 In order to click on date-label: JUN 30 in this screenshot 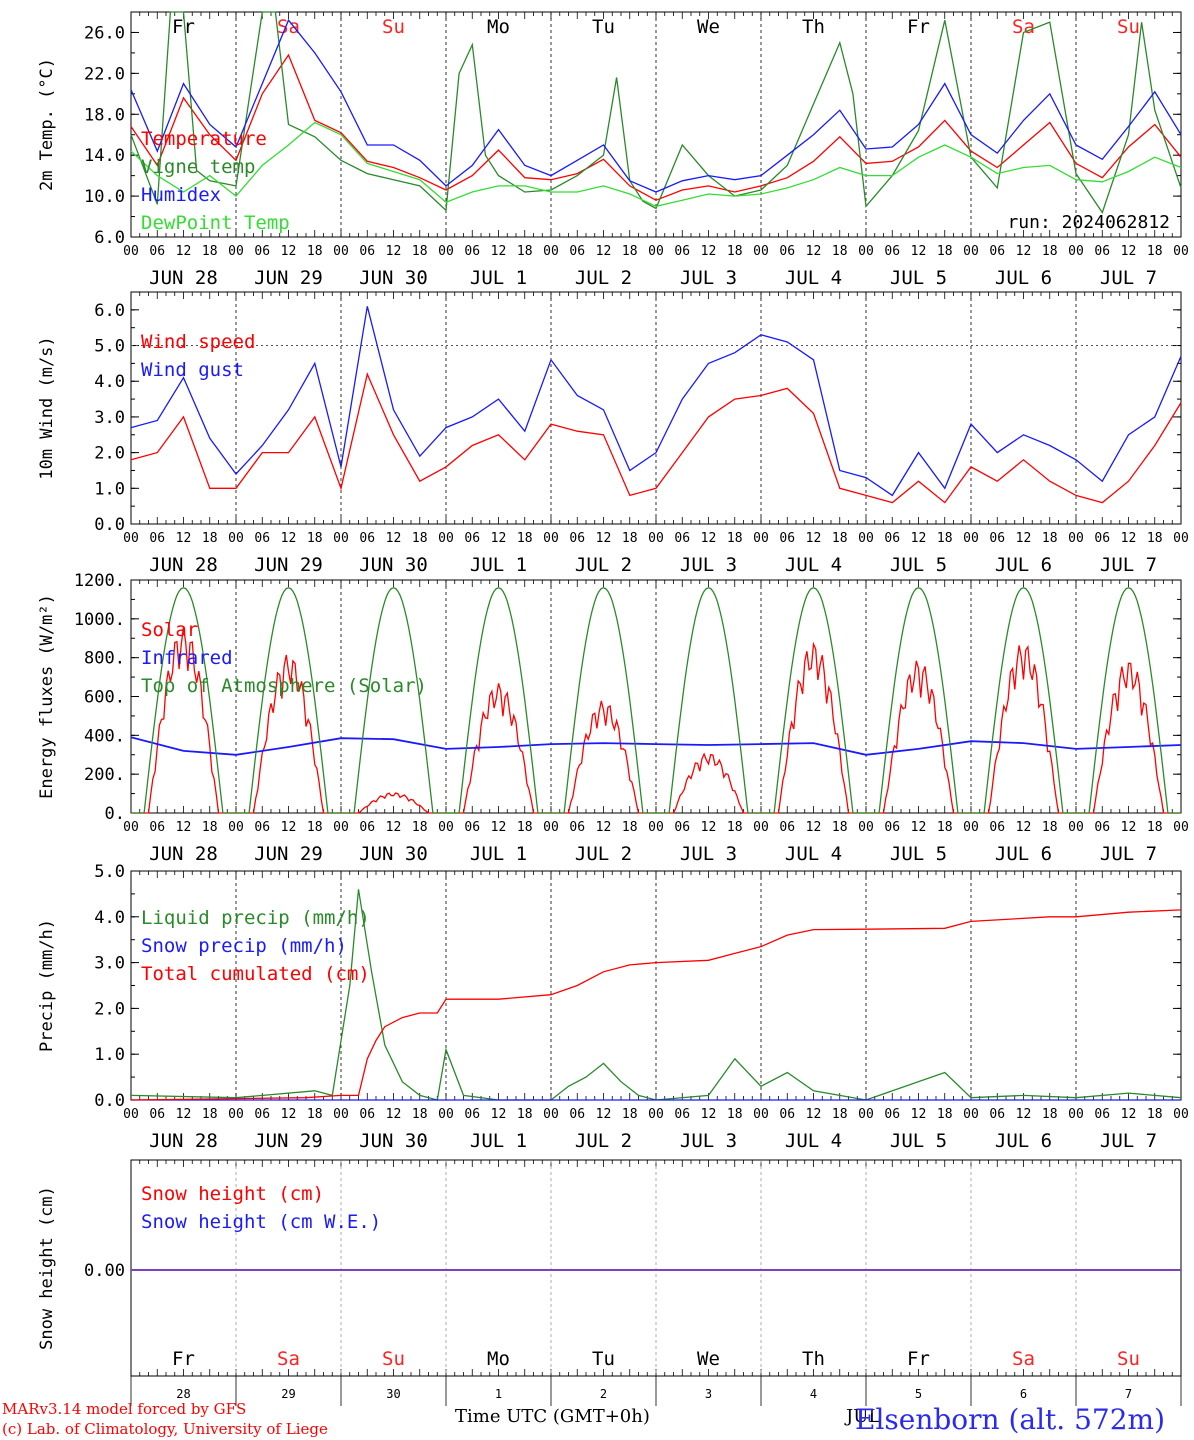, I will do `click(393, 278)`.